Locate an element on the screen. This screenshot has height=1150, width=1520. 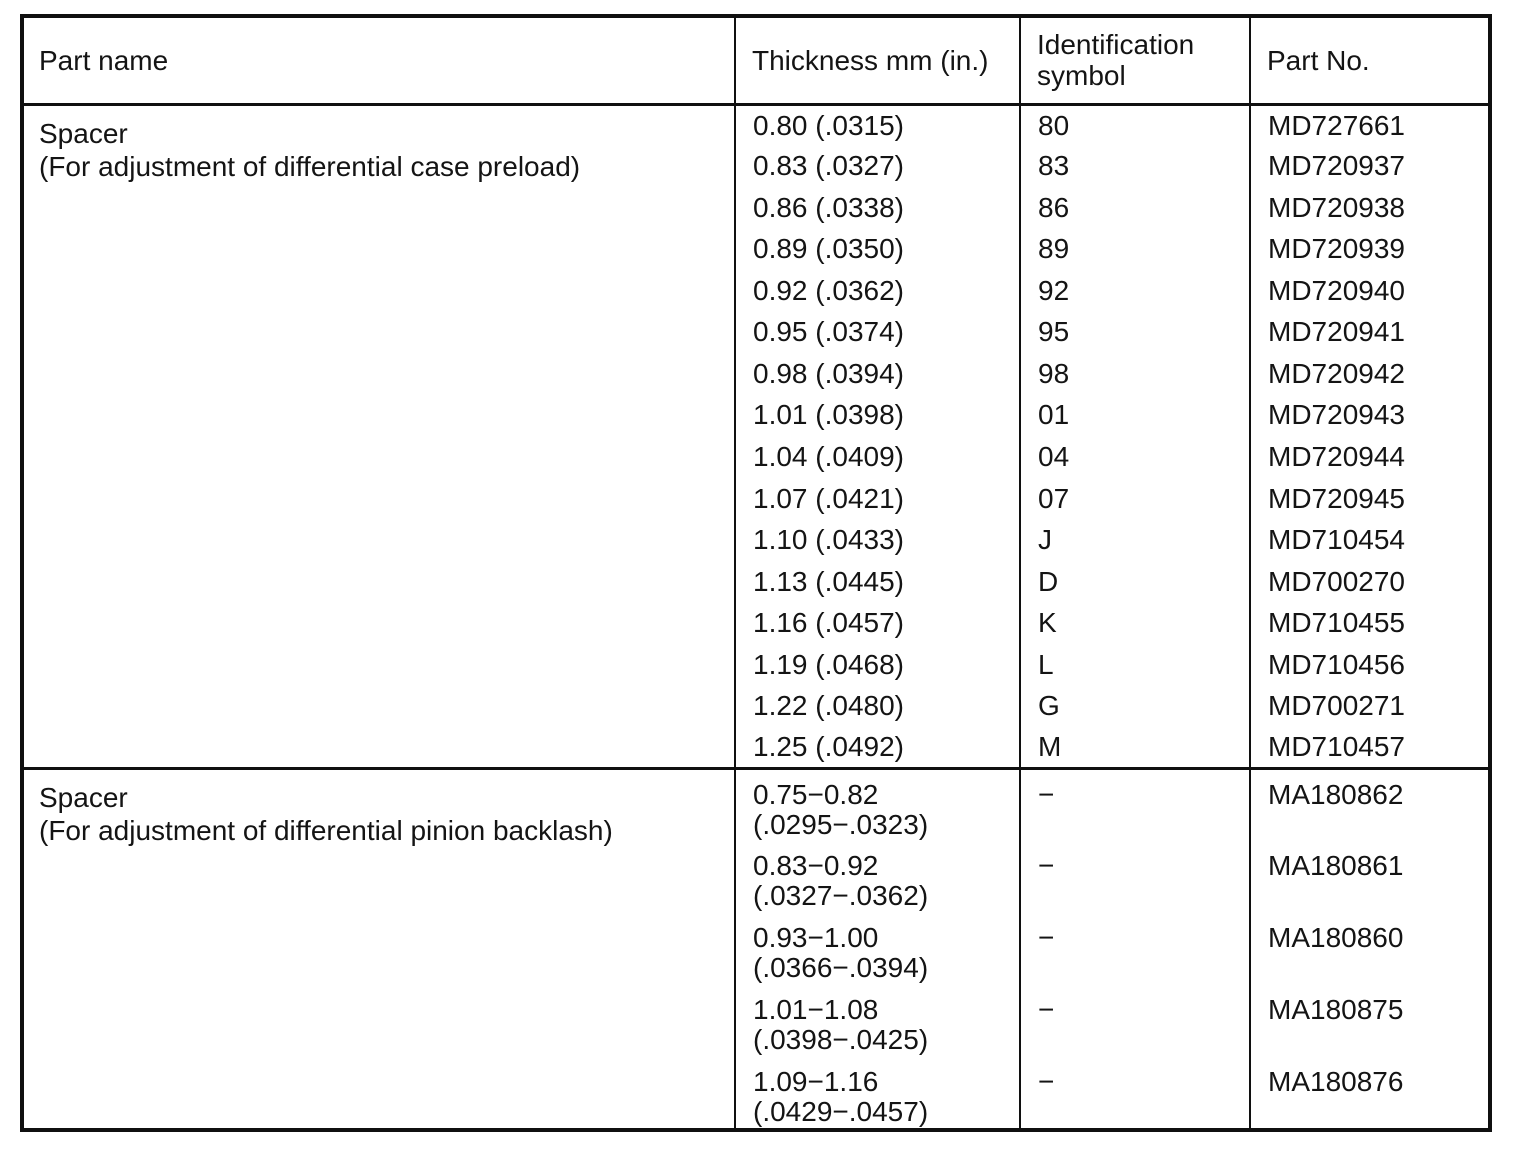
identification-symbol-cell: 86 is located at coordinates (1134, 208).